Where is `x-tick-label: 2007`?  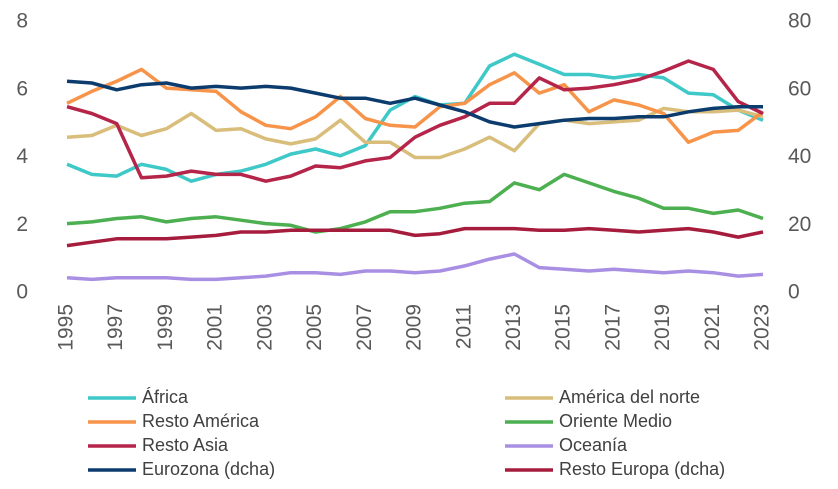 x-tick-label: 2007 is located at coordinates (364, 327).